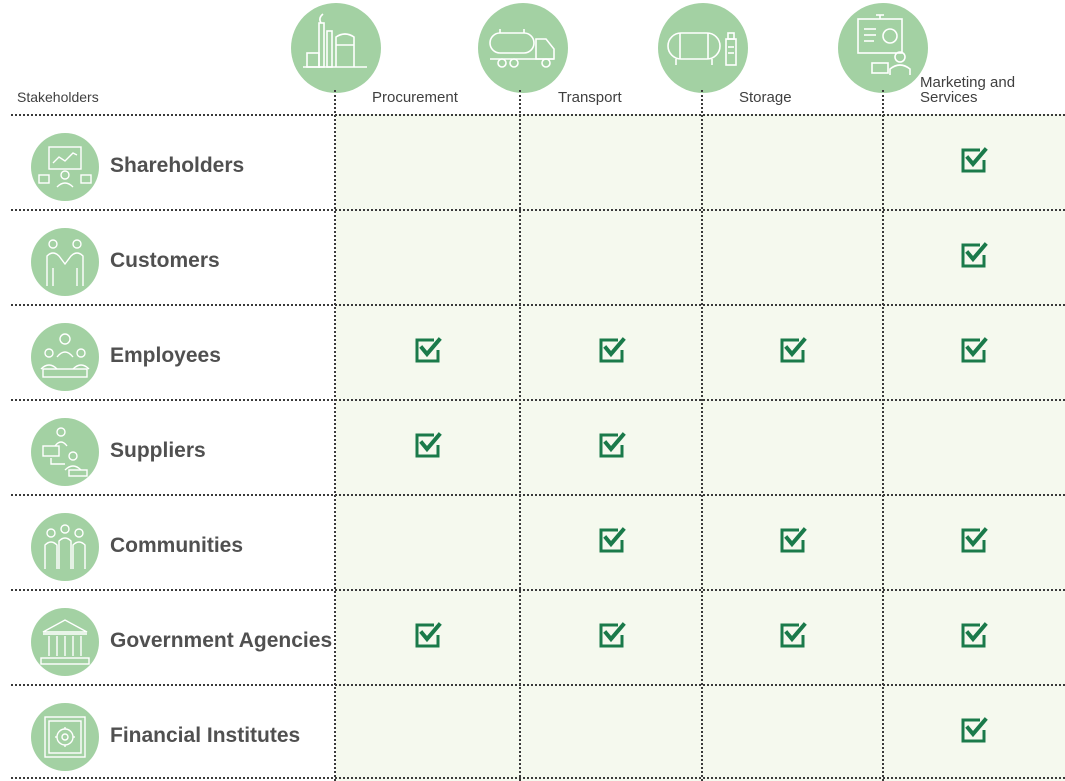 The width and height of the screenshot is (1065, 781). I want to click on safe-icon, so click(65, 737).